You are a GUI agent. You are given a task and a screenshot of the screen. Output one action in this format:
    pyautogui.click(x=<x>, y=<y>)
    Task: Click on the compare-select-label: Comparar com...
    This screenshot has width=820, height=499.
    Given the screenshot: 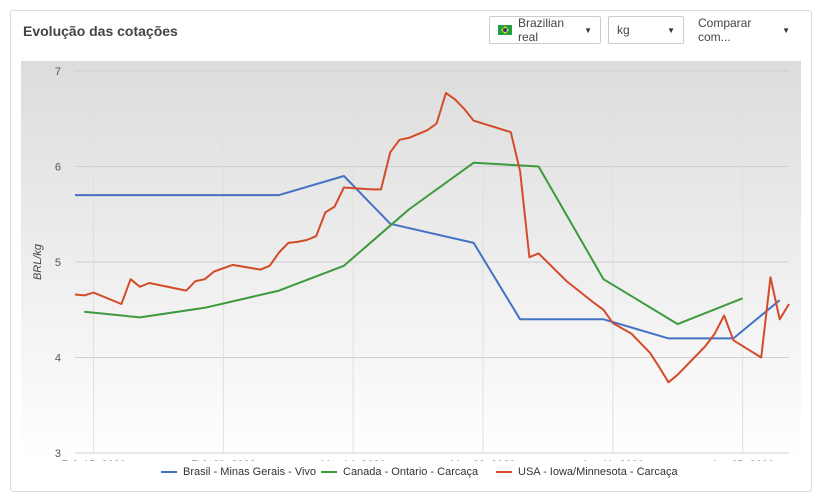 What is the action you would take?
    pyautogui.click(x=725, y=30)
    